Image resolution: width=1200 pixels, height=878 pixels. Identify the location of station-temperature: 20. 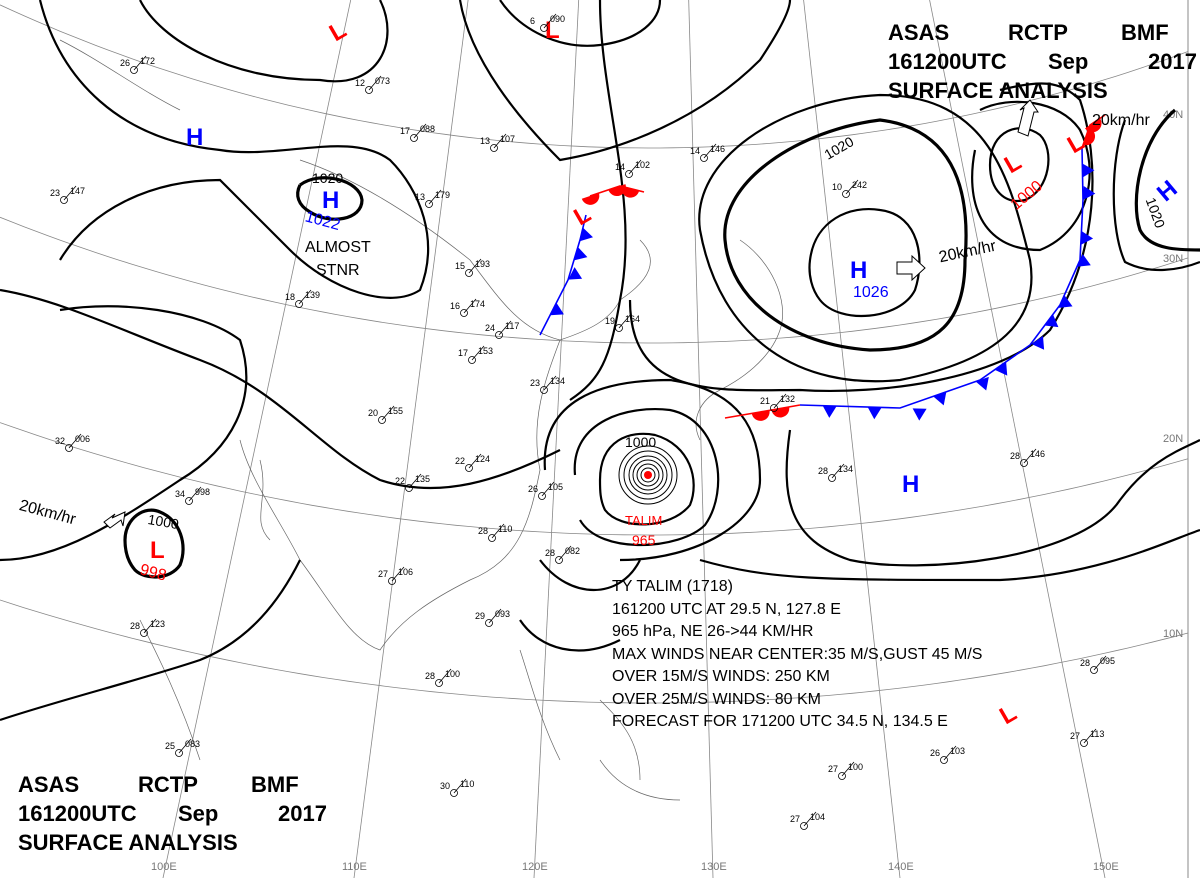
(373, 413).